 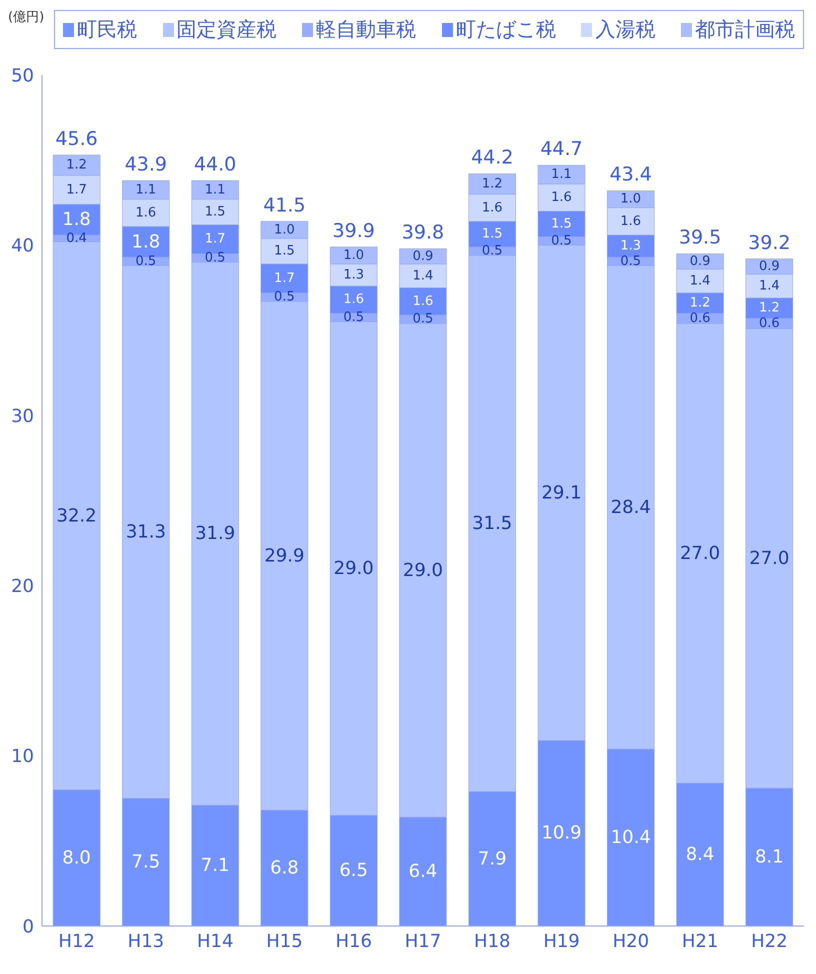 I want to click on data-label: 31.9, so click(x=215, y=533).